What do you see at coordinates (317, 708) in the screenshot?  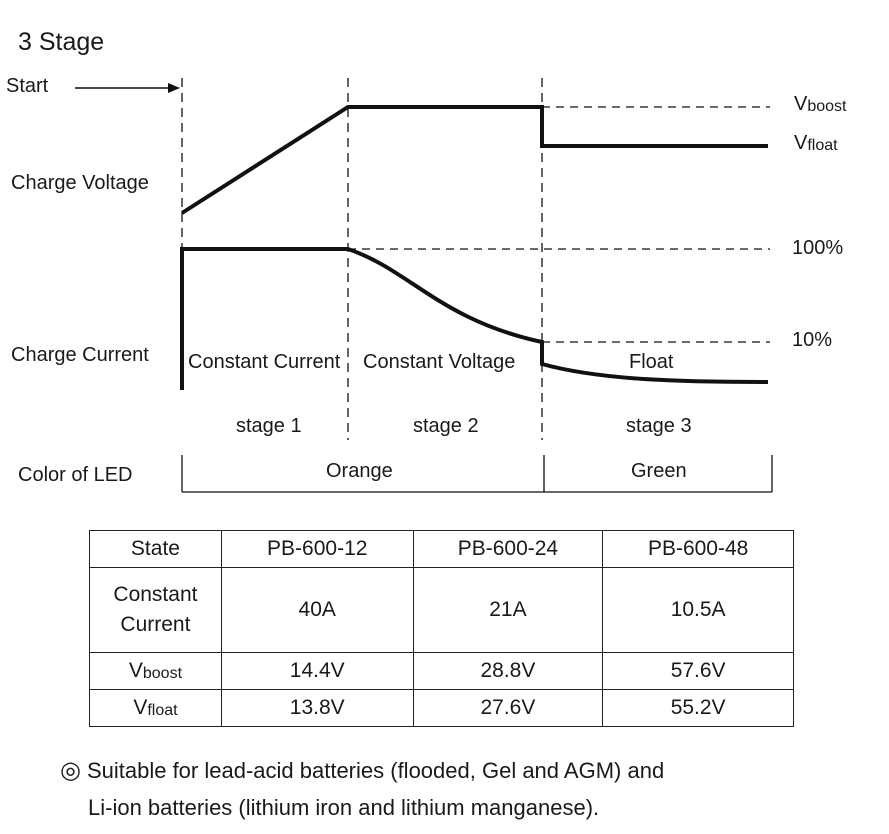 I see `table-cell: 13.8V` at bounding box center [317, 708].